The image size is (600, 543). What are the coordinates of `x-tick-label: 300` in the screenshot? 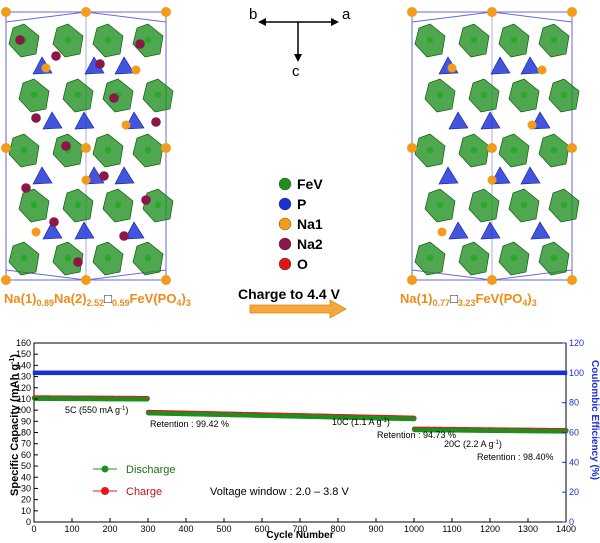 It's located at (147, 529).